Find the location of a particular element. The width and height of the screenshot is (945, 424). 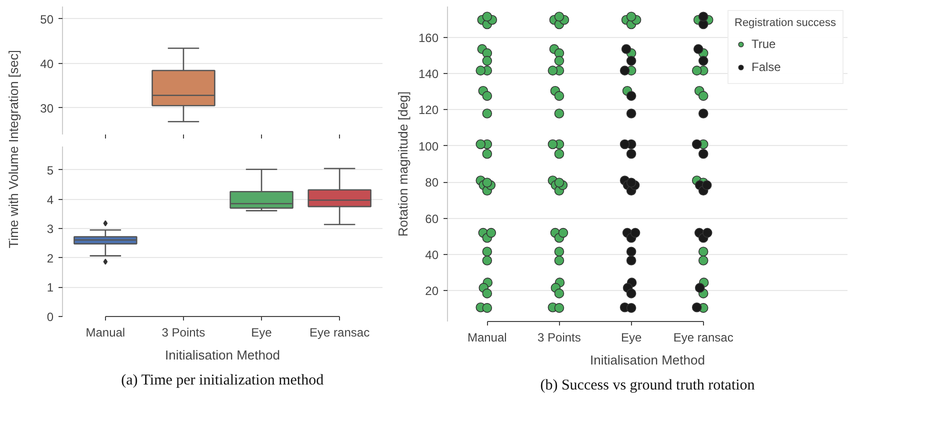

y-tick-label: 160 is located at coordinates (428, 37).